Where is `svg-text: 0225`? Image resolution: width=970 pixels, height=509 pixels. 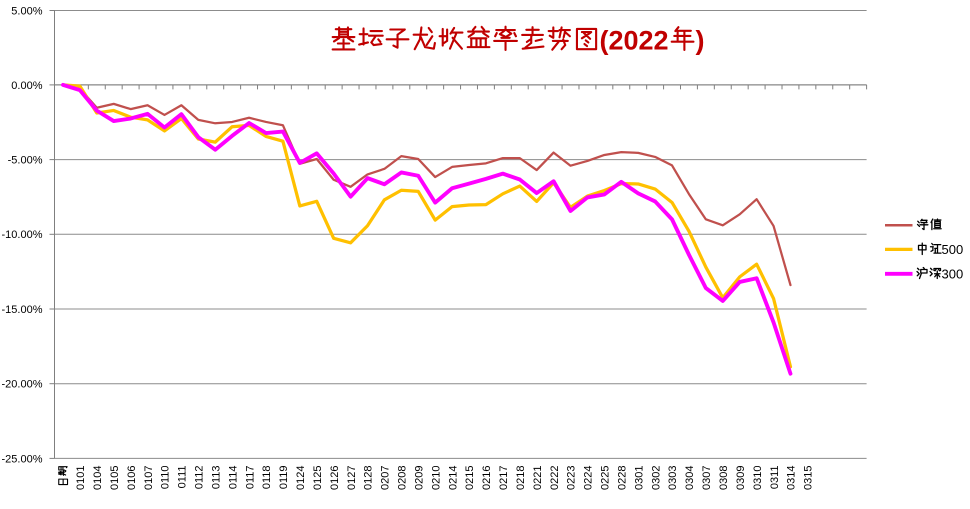 svg-text: 0225 is located at coordinates (606, 478).